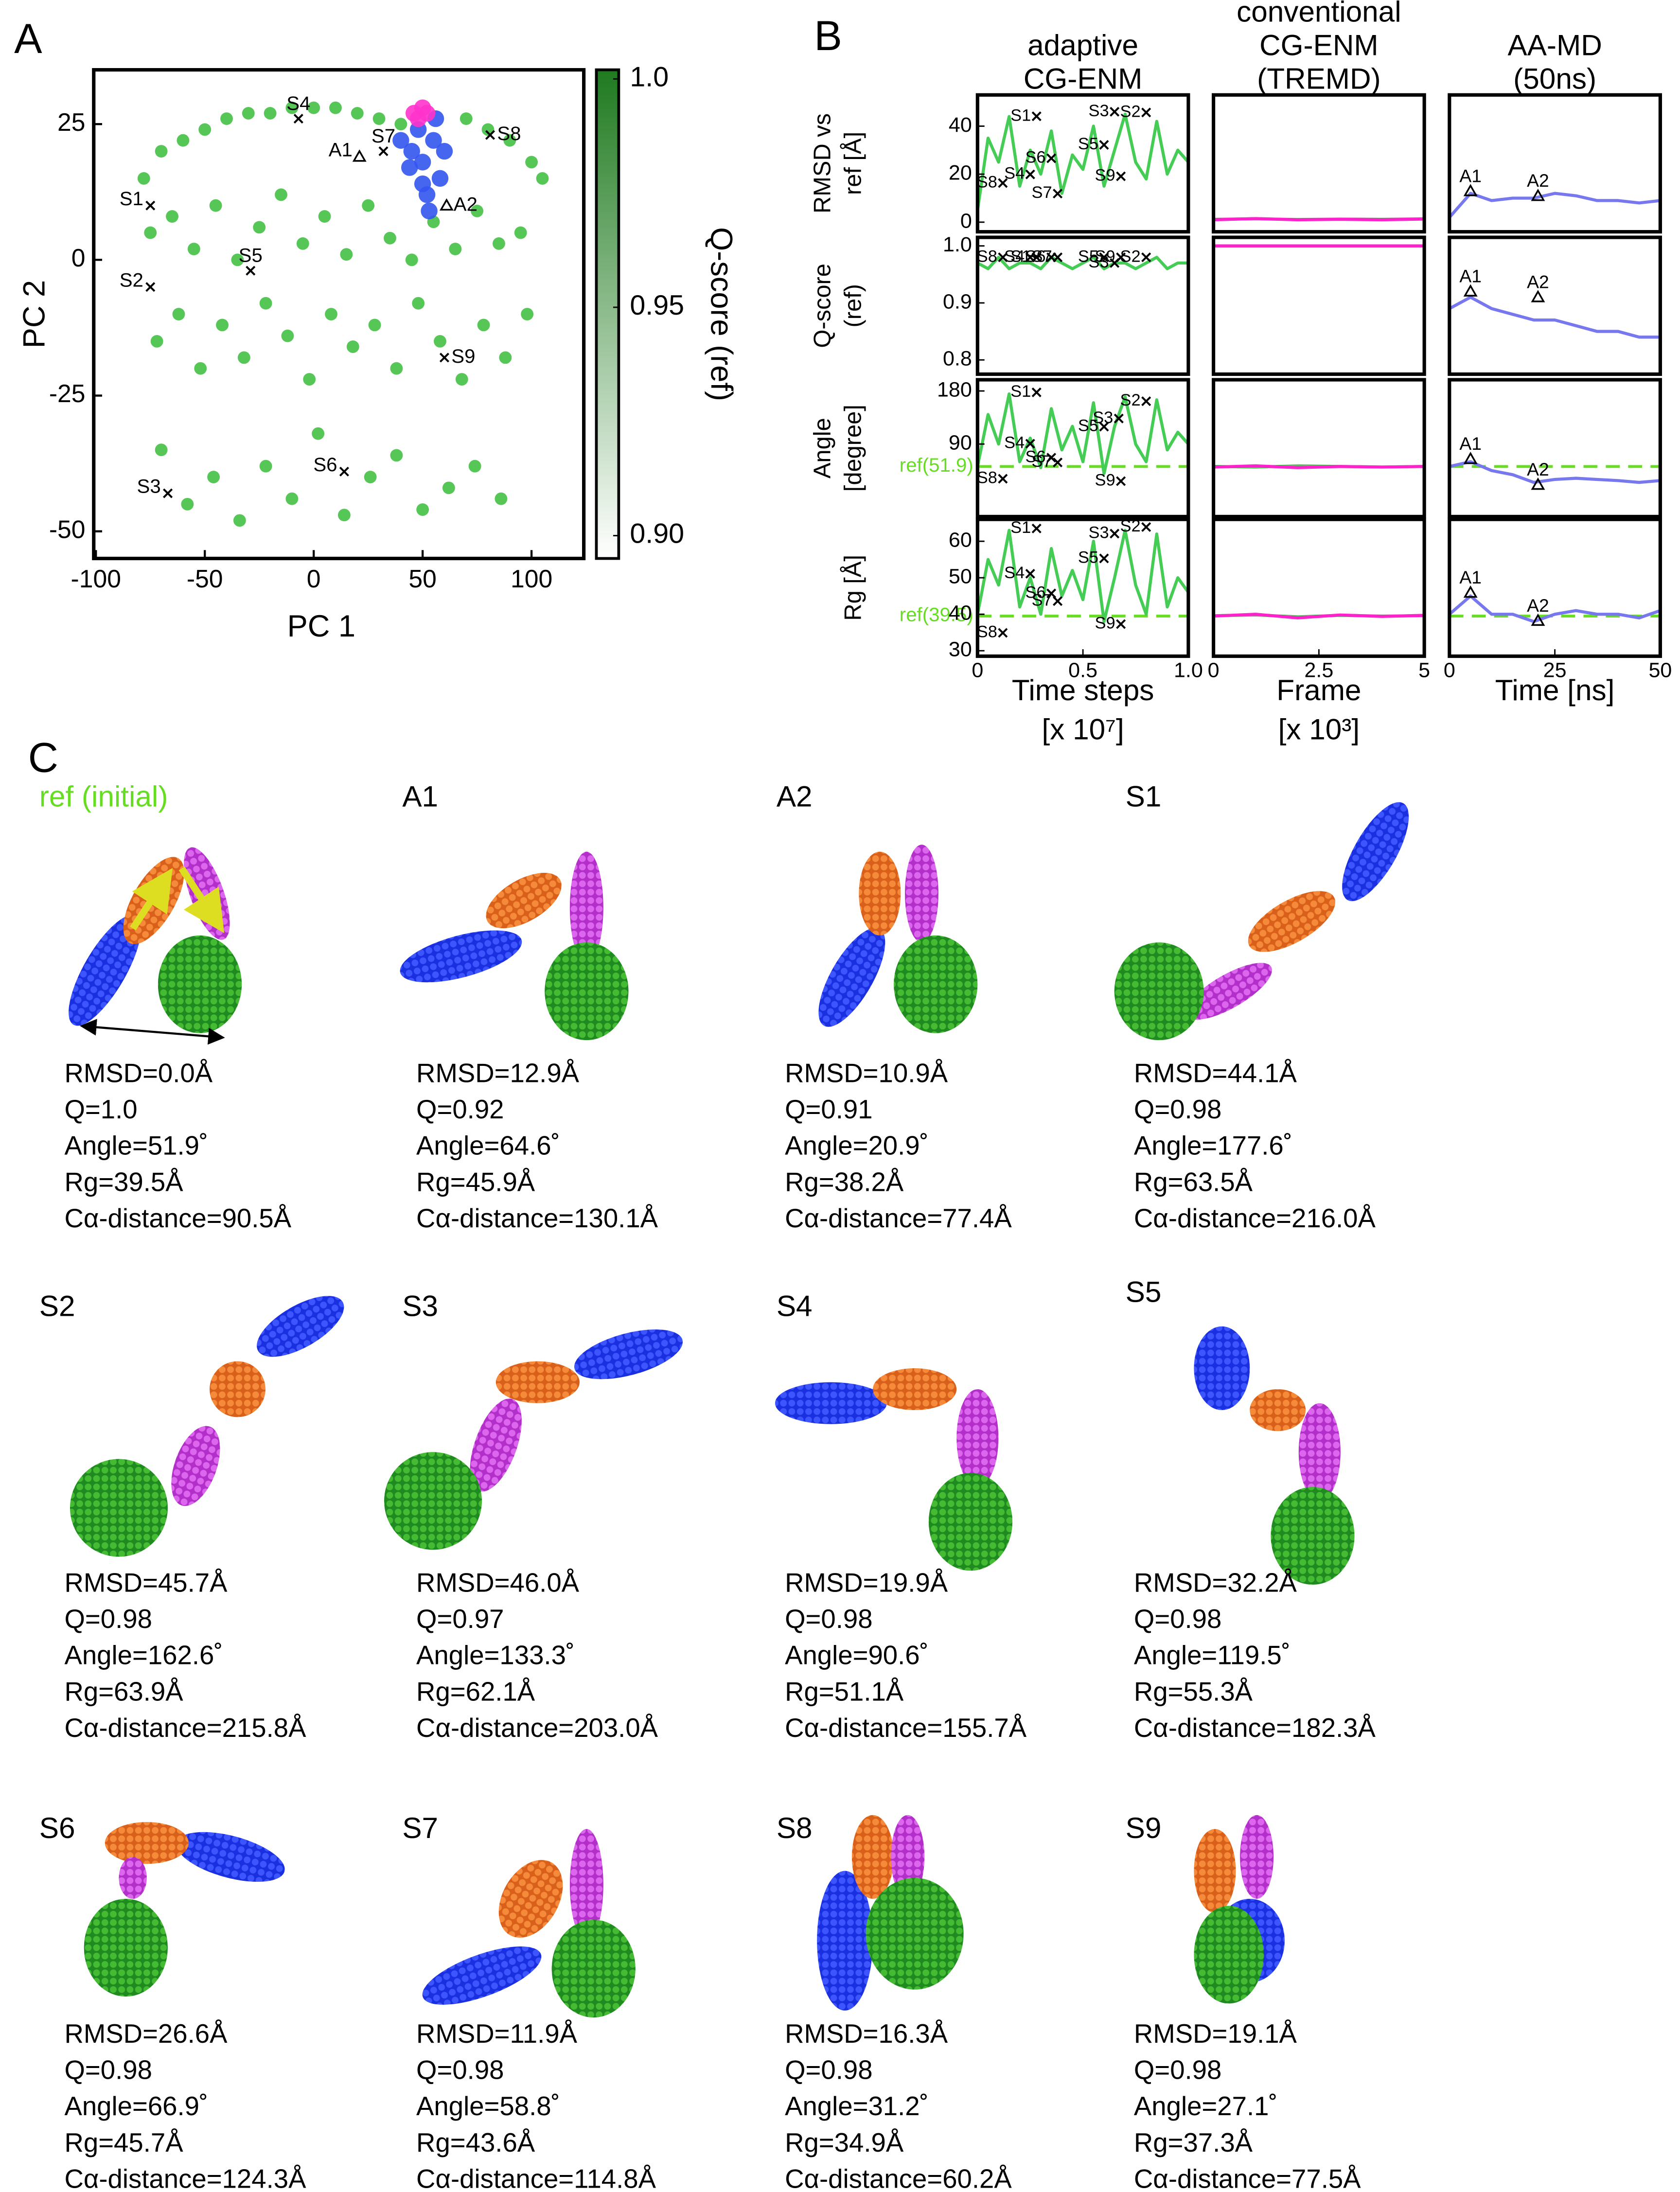 The image size is (1680, 2192). I want to click on structure-name: S4, so click(795, 1305).